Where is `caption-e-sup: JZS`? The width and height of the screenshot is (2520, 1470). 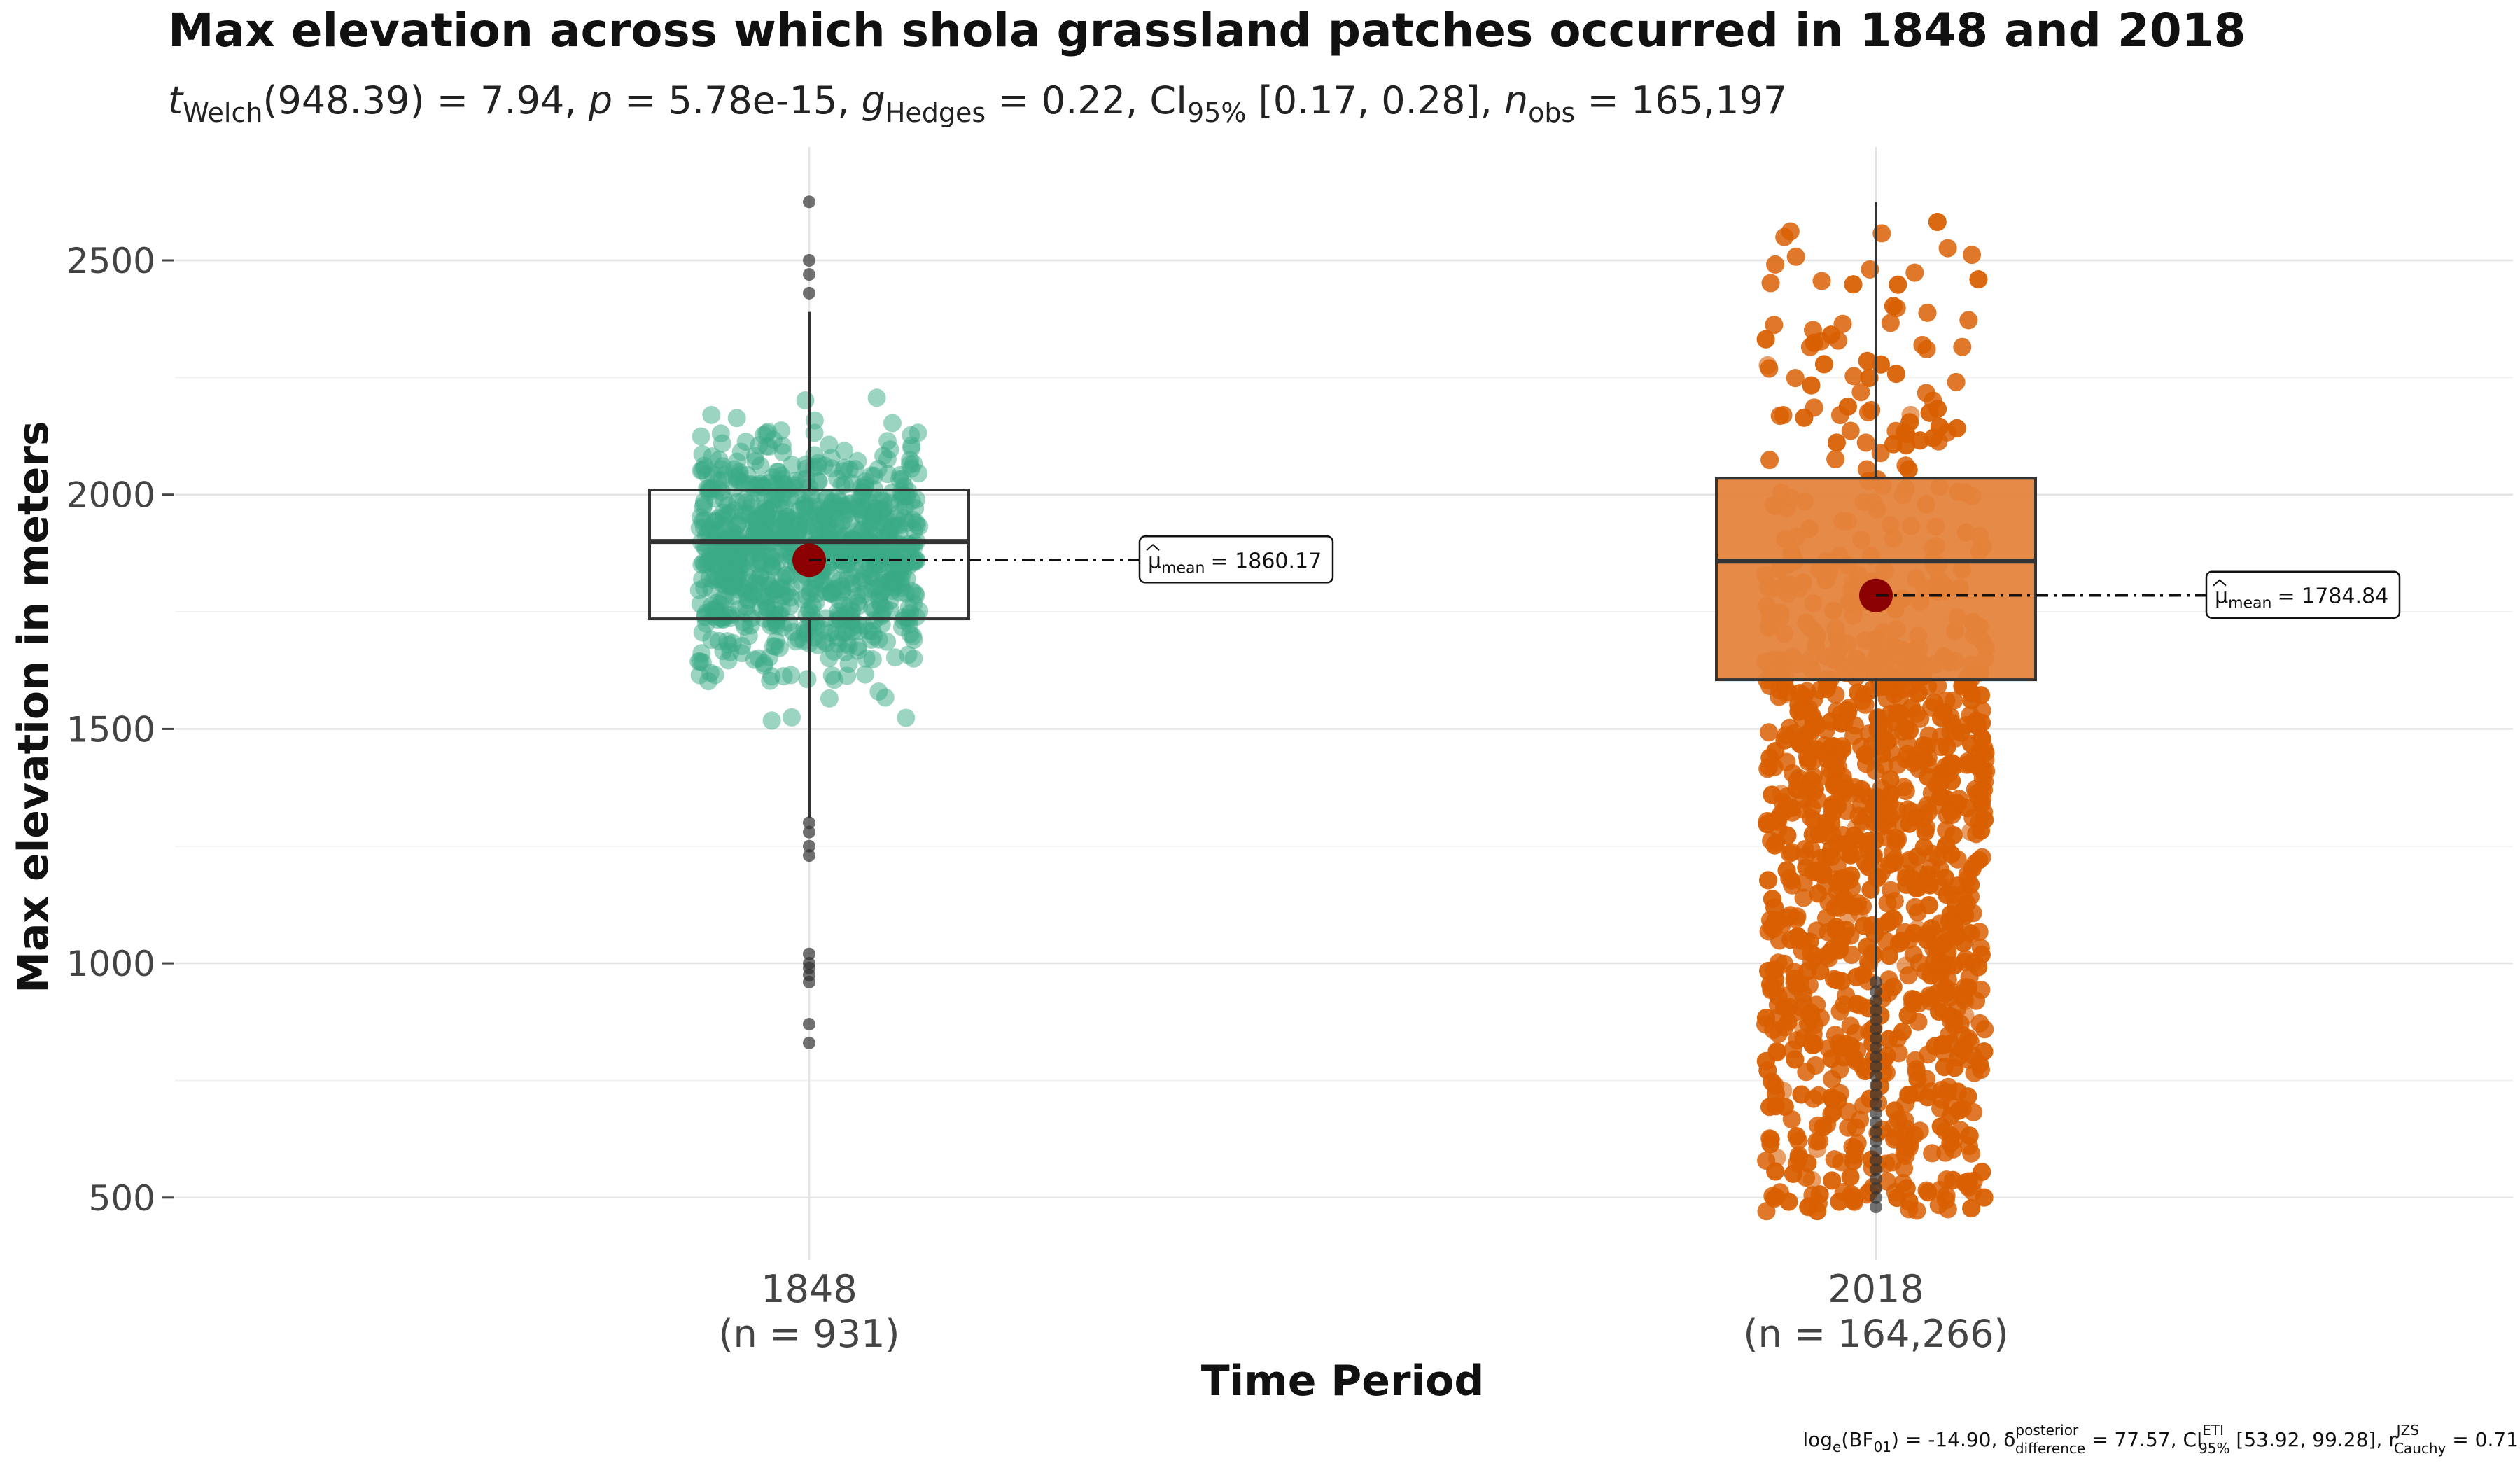
caption-e-sup: JZS is located at coordinates (2407, 1430).